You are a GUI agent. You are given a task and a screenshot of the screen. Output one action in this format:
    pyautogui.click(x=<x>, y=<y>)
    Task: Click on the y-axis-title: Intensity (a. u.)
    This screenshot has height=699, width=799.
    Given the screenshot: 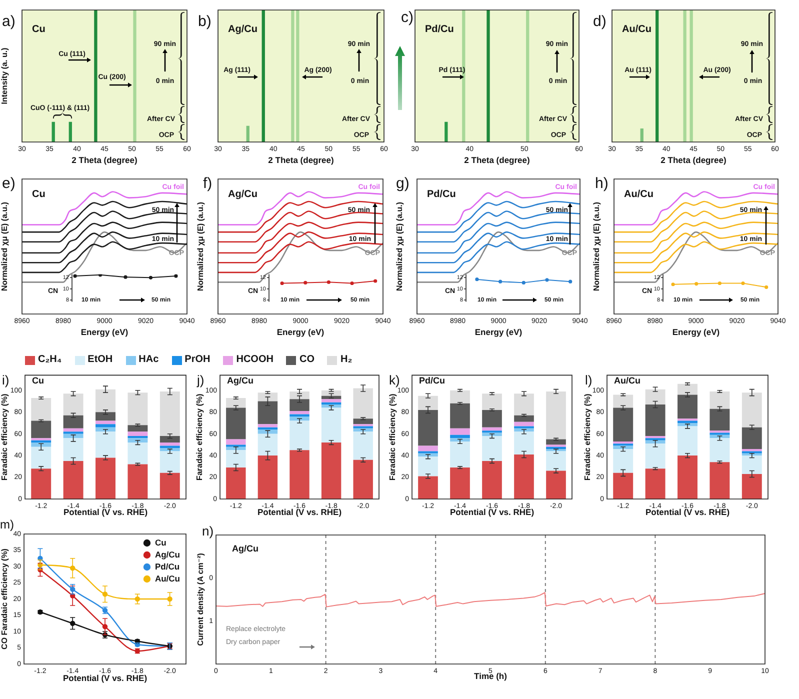 What is the action you would take?
    pyautogui.click(x=5, y=75)
    